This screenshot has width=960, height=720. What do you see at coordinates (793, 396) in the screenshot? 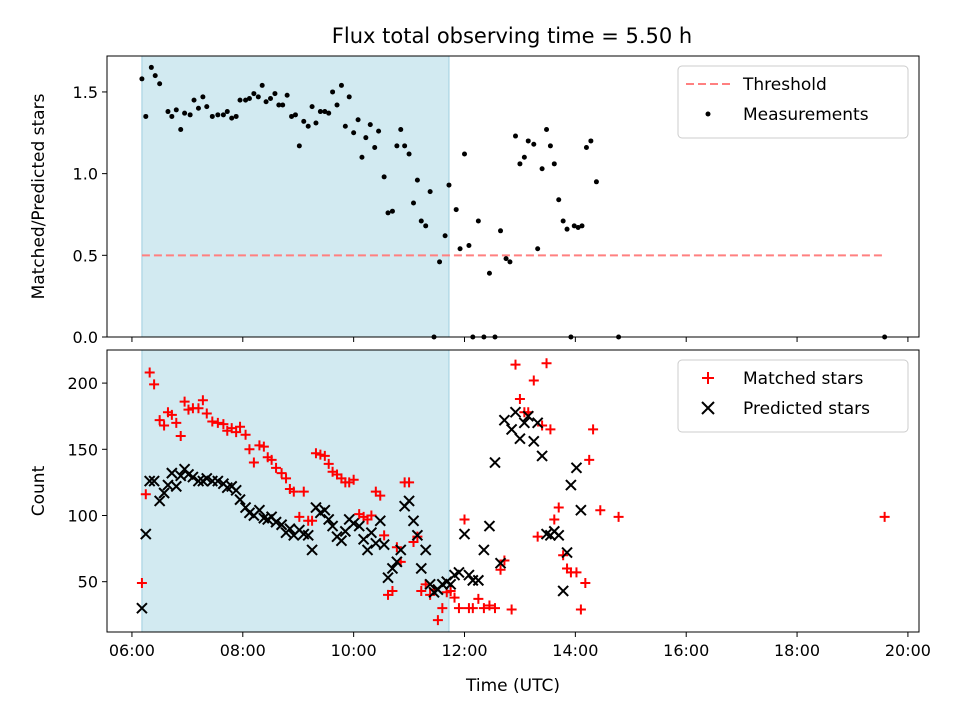
I see `legend-box` at bounding box center [793, 396].